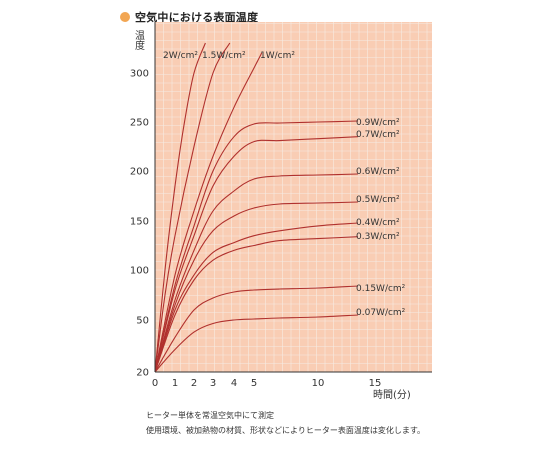 This screenshot has width=540, height=450. Describe the element at coordinates (139, 40) in the screenshot. I see `y-axis-label: 温度` at that location.